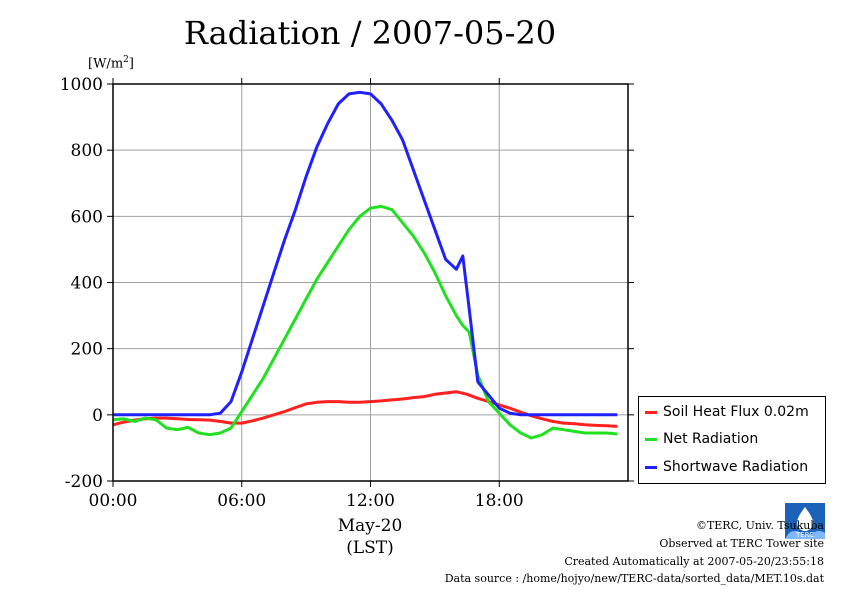  What do you see at coordinates (87, 284) in the screenshot?
I see `y-tick-label: 400` at bounding box center [87, 284].